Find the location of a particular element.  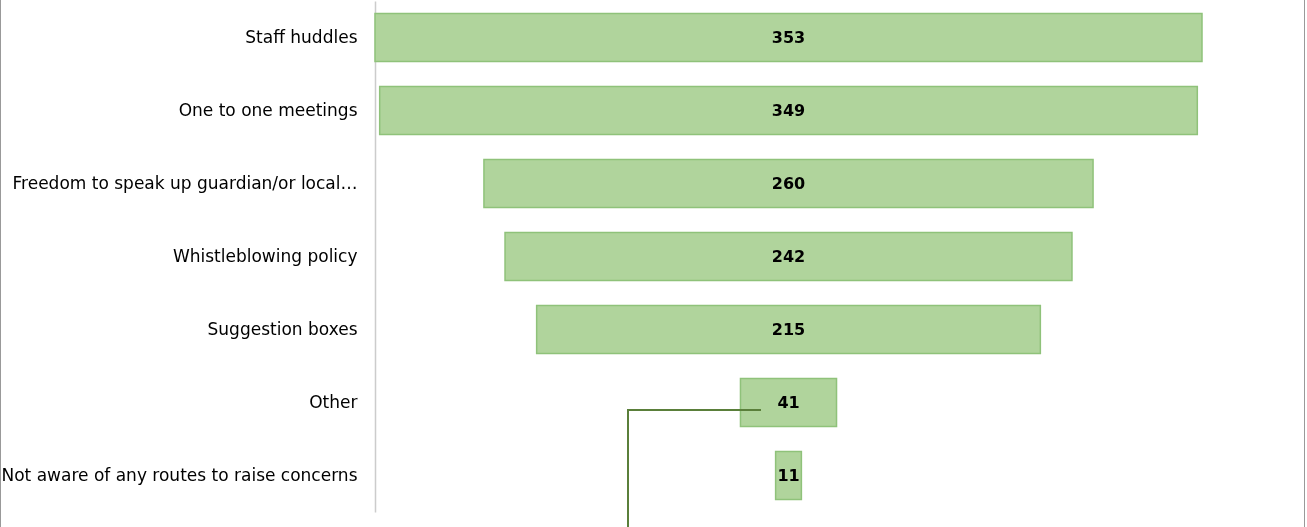

data-label: 242 is located at coordinates (788, 256).